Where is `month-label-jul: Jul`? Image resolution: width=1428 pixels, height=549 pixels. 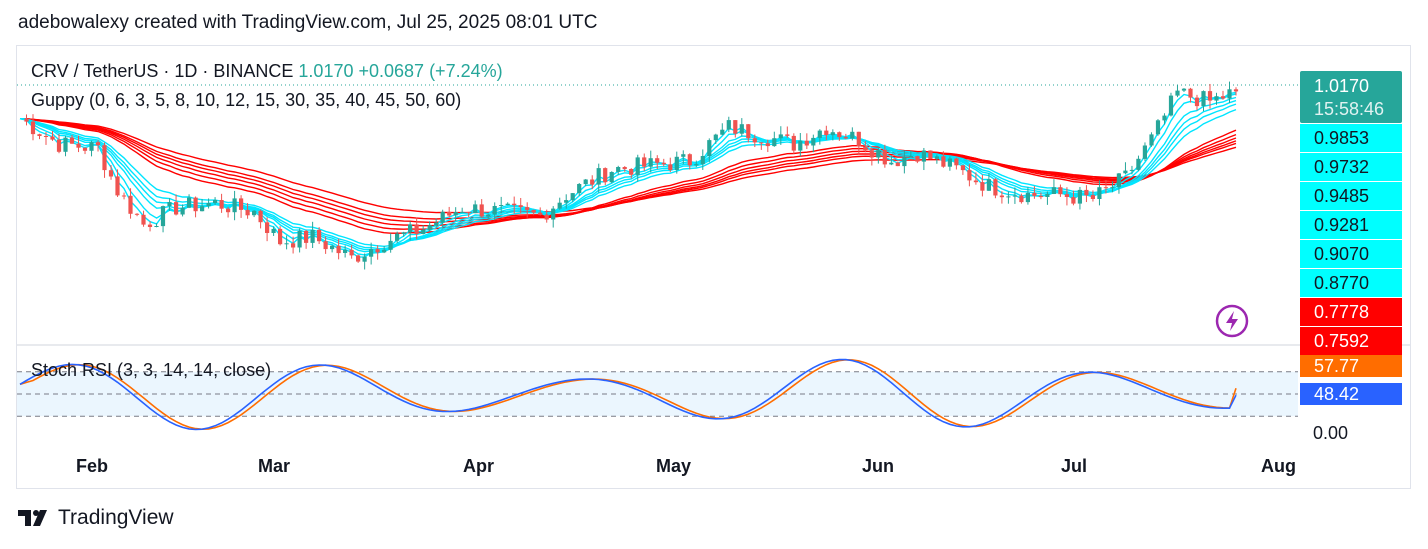 month-label-jul: Jul is located at coordinates (1074, 466).